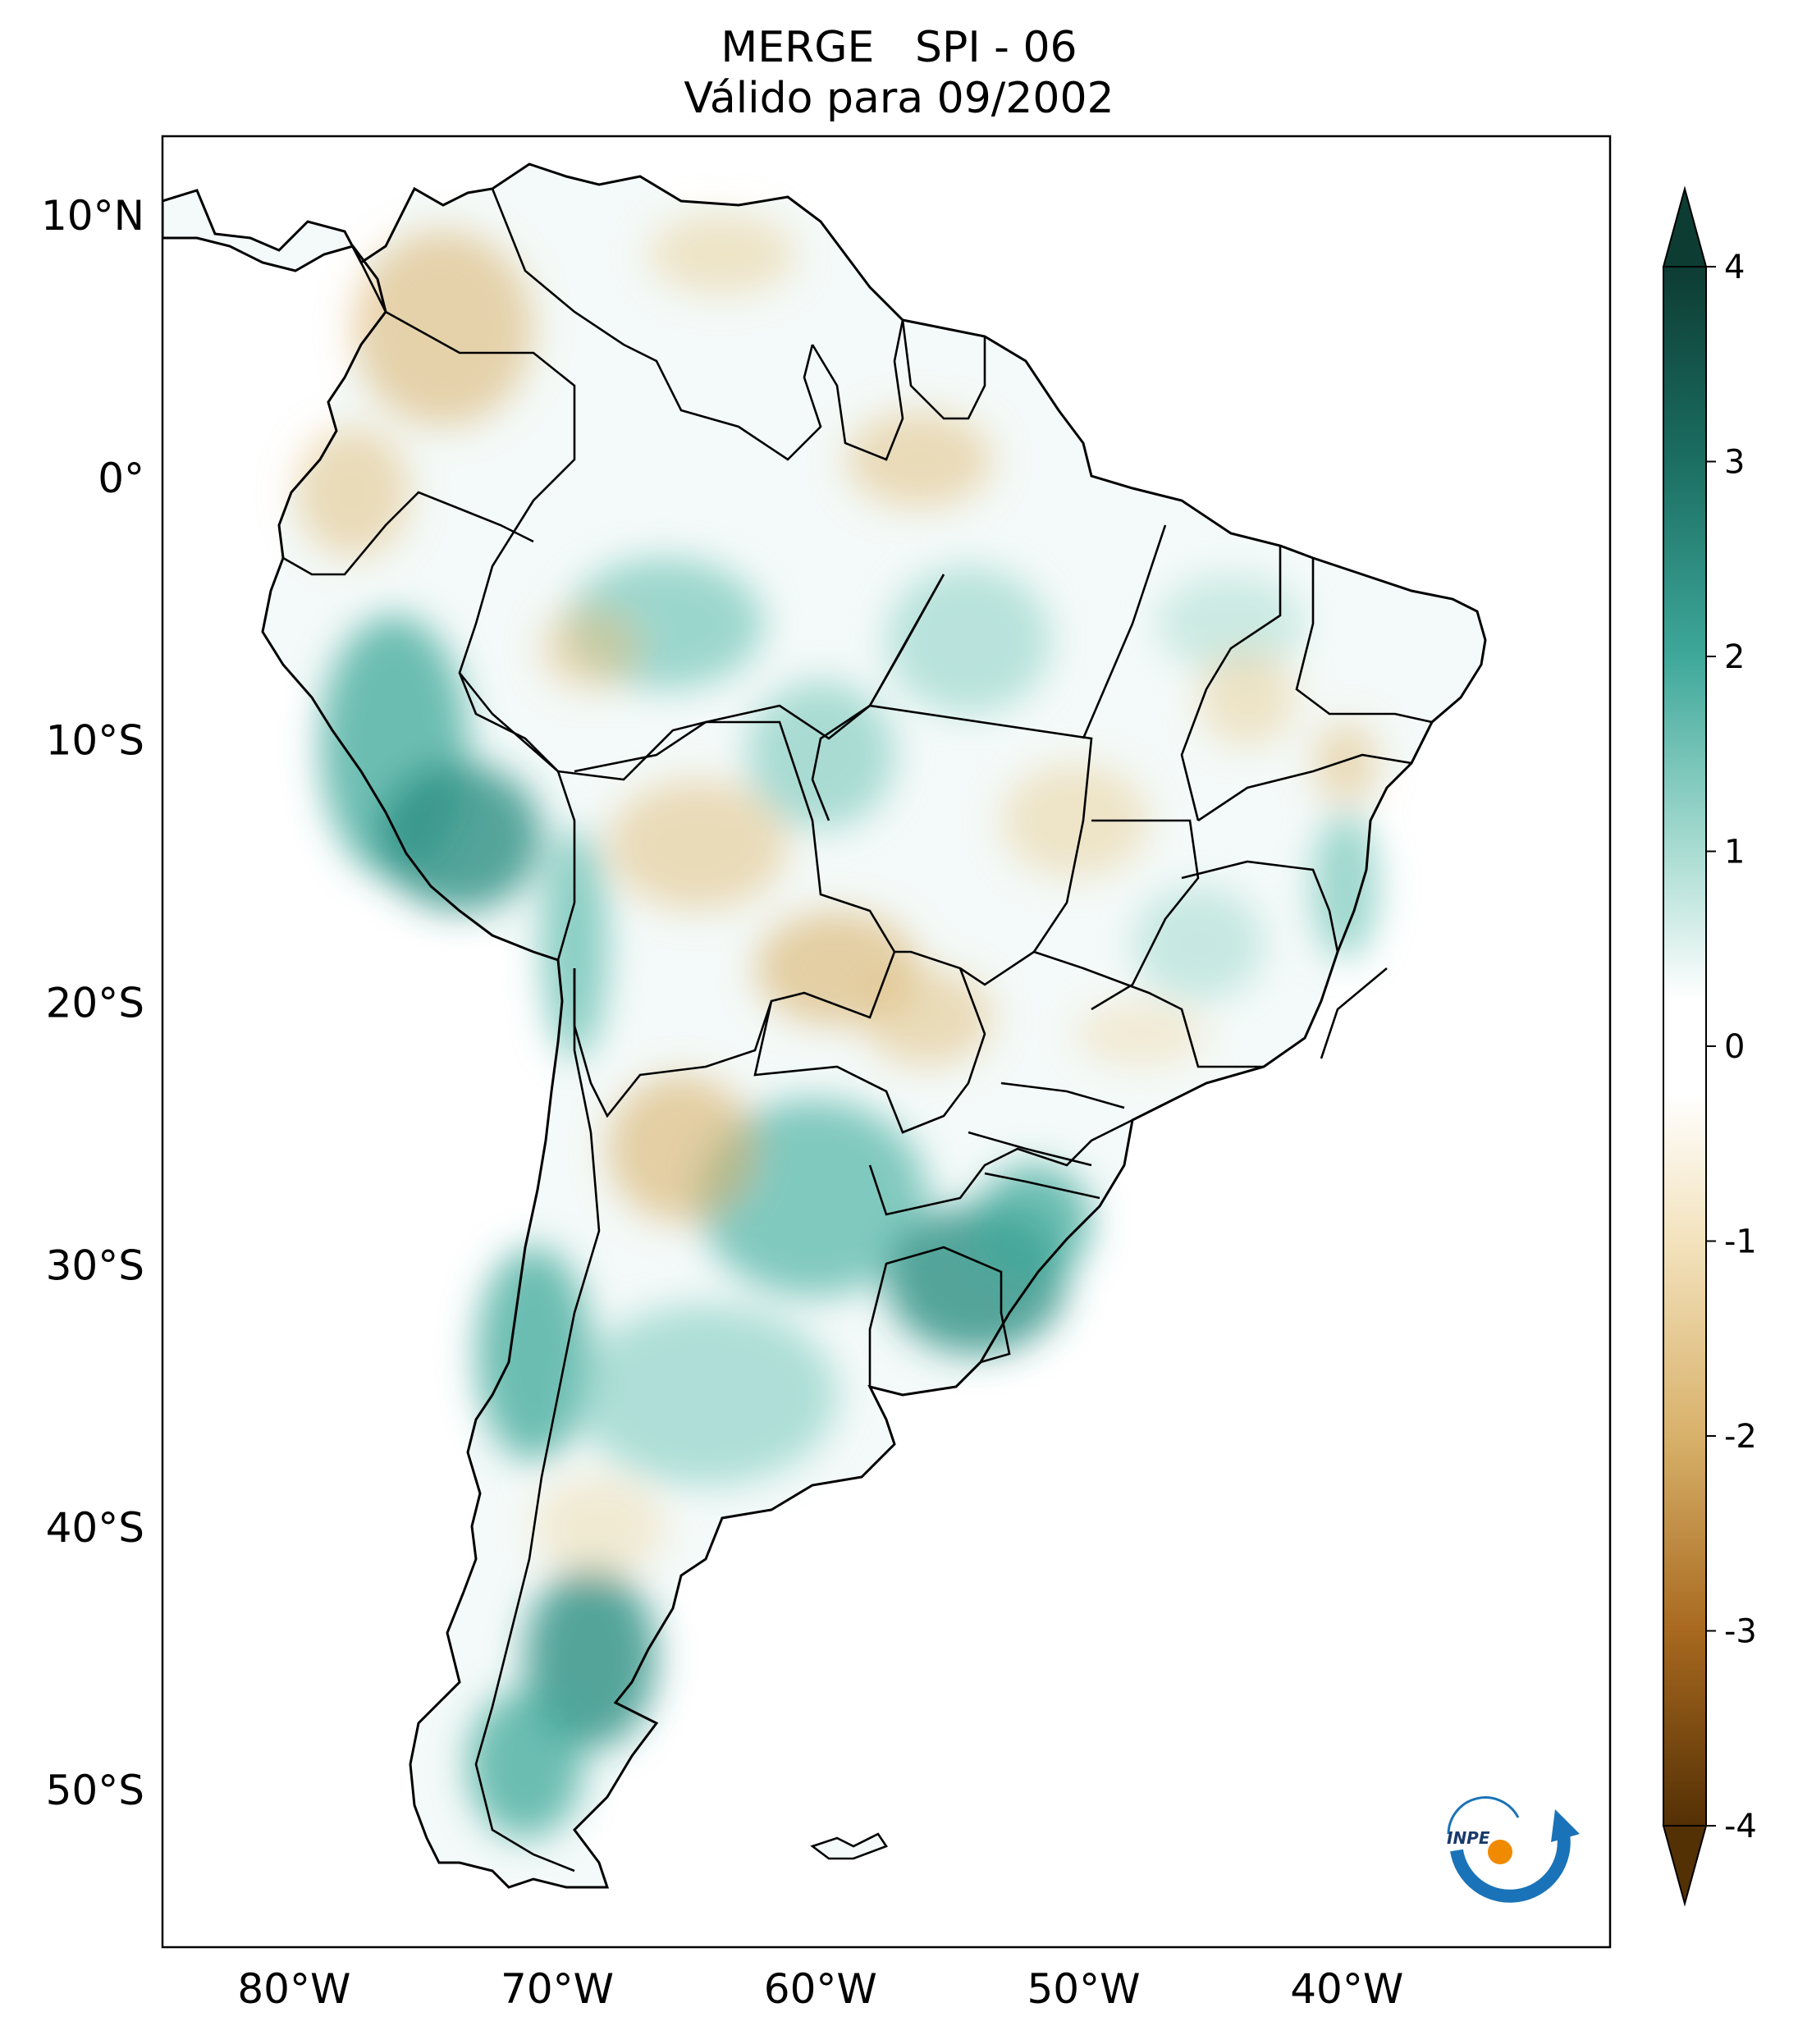 The width and height of the screenshot is (1798, 2044). I want to click on peru-bolivia-border, so click(566, 866).